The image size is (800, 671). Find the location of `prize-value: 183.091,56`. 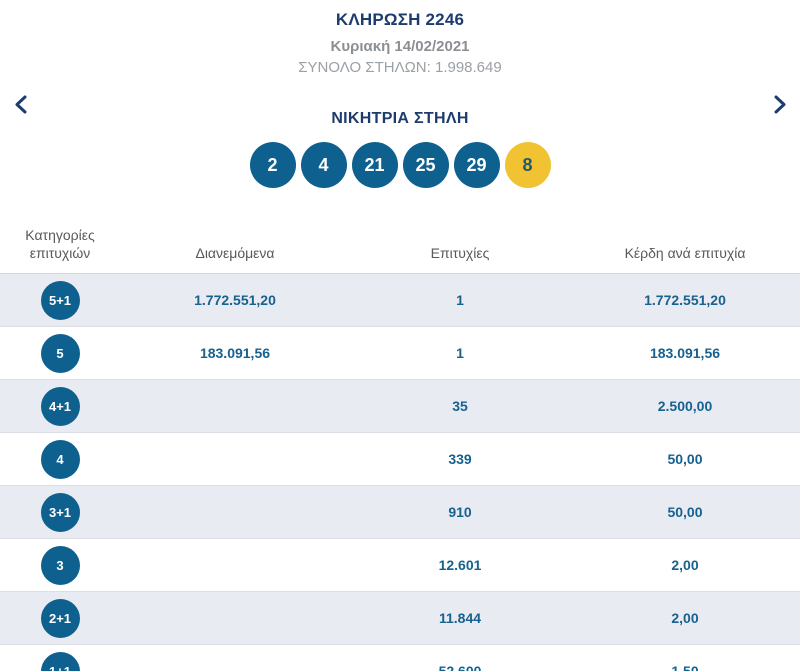

prize-value: 183.091,56 is located at coordinates (685, 353).